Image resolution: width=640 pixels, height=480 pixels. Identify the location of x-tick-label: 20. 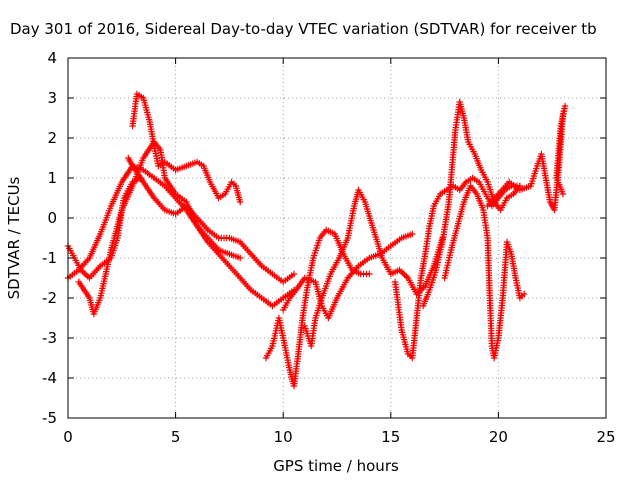
(498, 437).